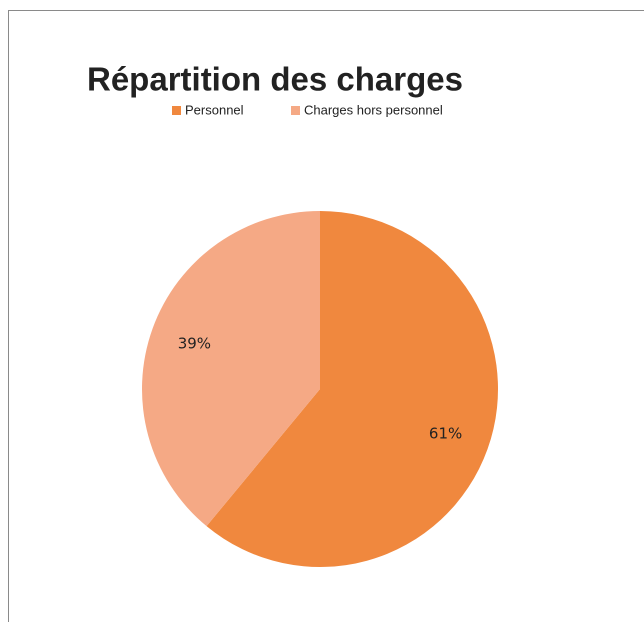 The image size is (644, 626). What do you see at coordinates (194, 343) in the screenshot?
I see `data-label: 39%` at bounding box center [194, 343].